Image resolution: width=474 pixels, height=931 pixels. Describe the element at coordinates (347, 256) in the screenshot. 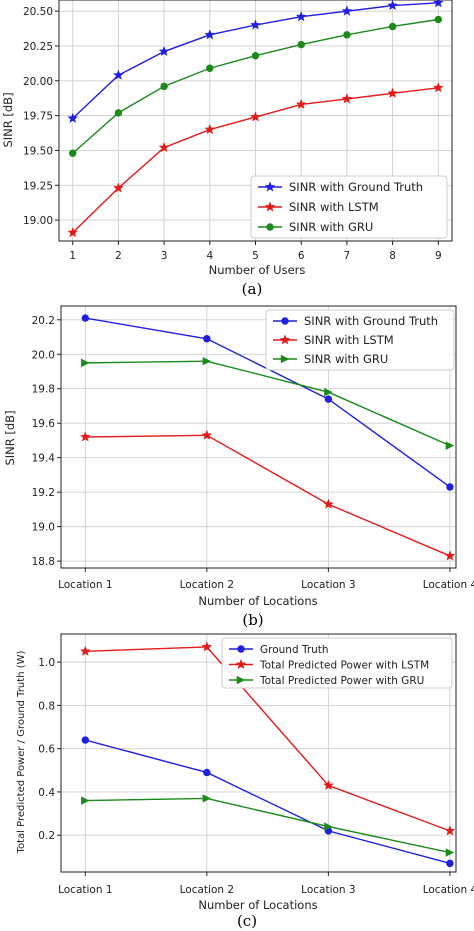

I see `x-tick-label: 7` at that location.